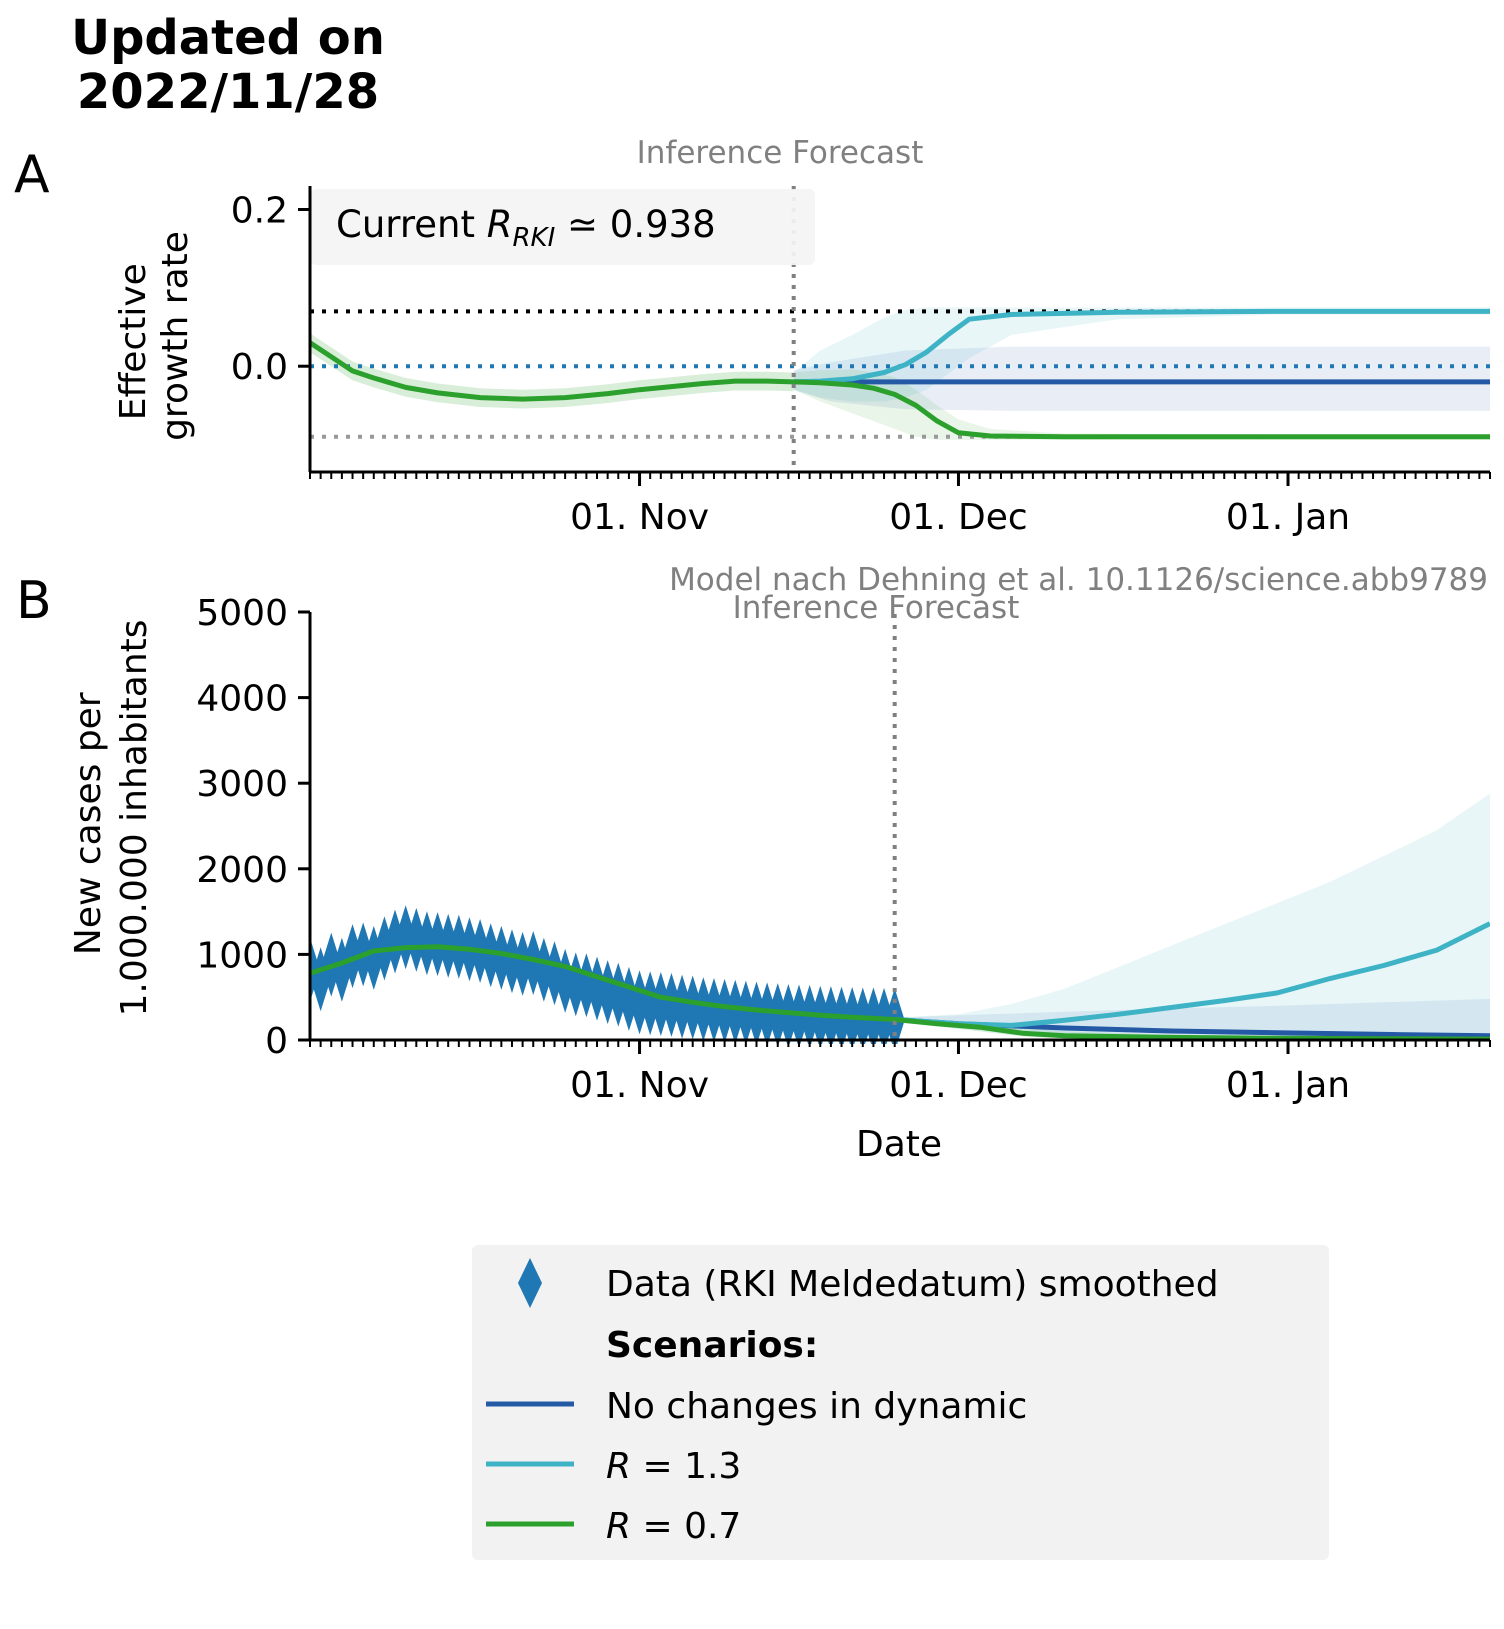 The image size is (1504, 1629). What do you see at coordinates (259, 211) in the screenshot?
I see `y-tick-label: 0.2` at bounding box center [259, 211].